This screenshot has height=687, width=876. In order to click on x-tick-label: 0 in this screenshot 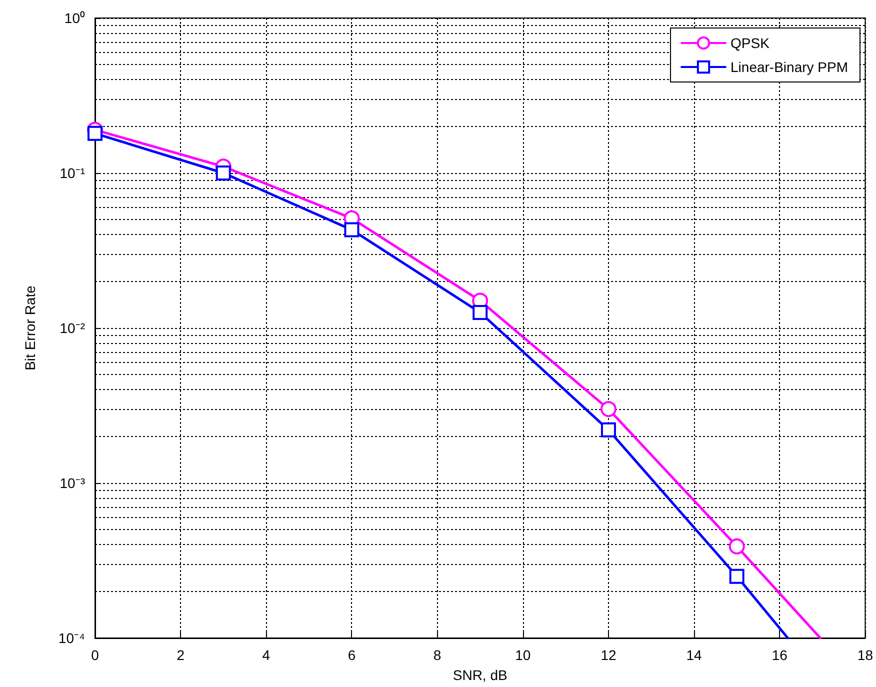, I will do `click(95, 655)`.